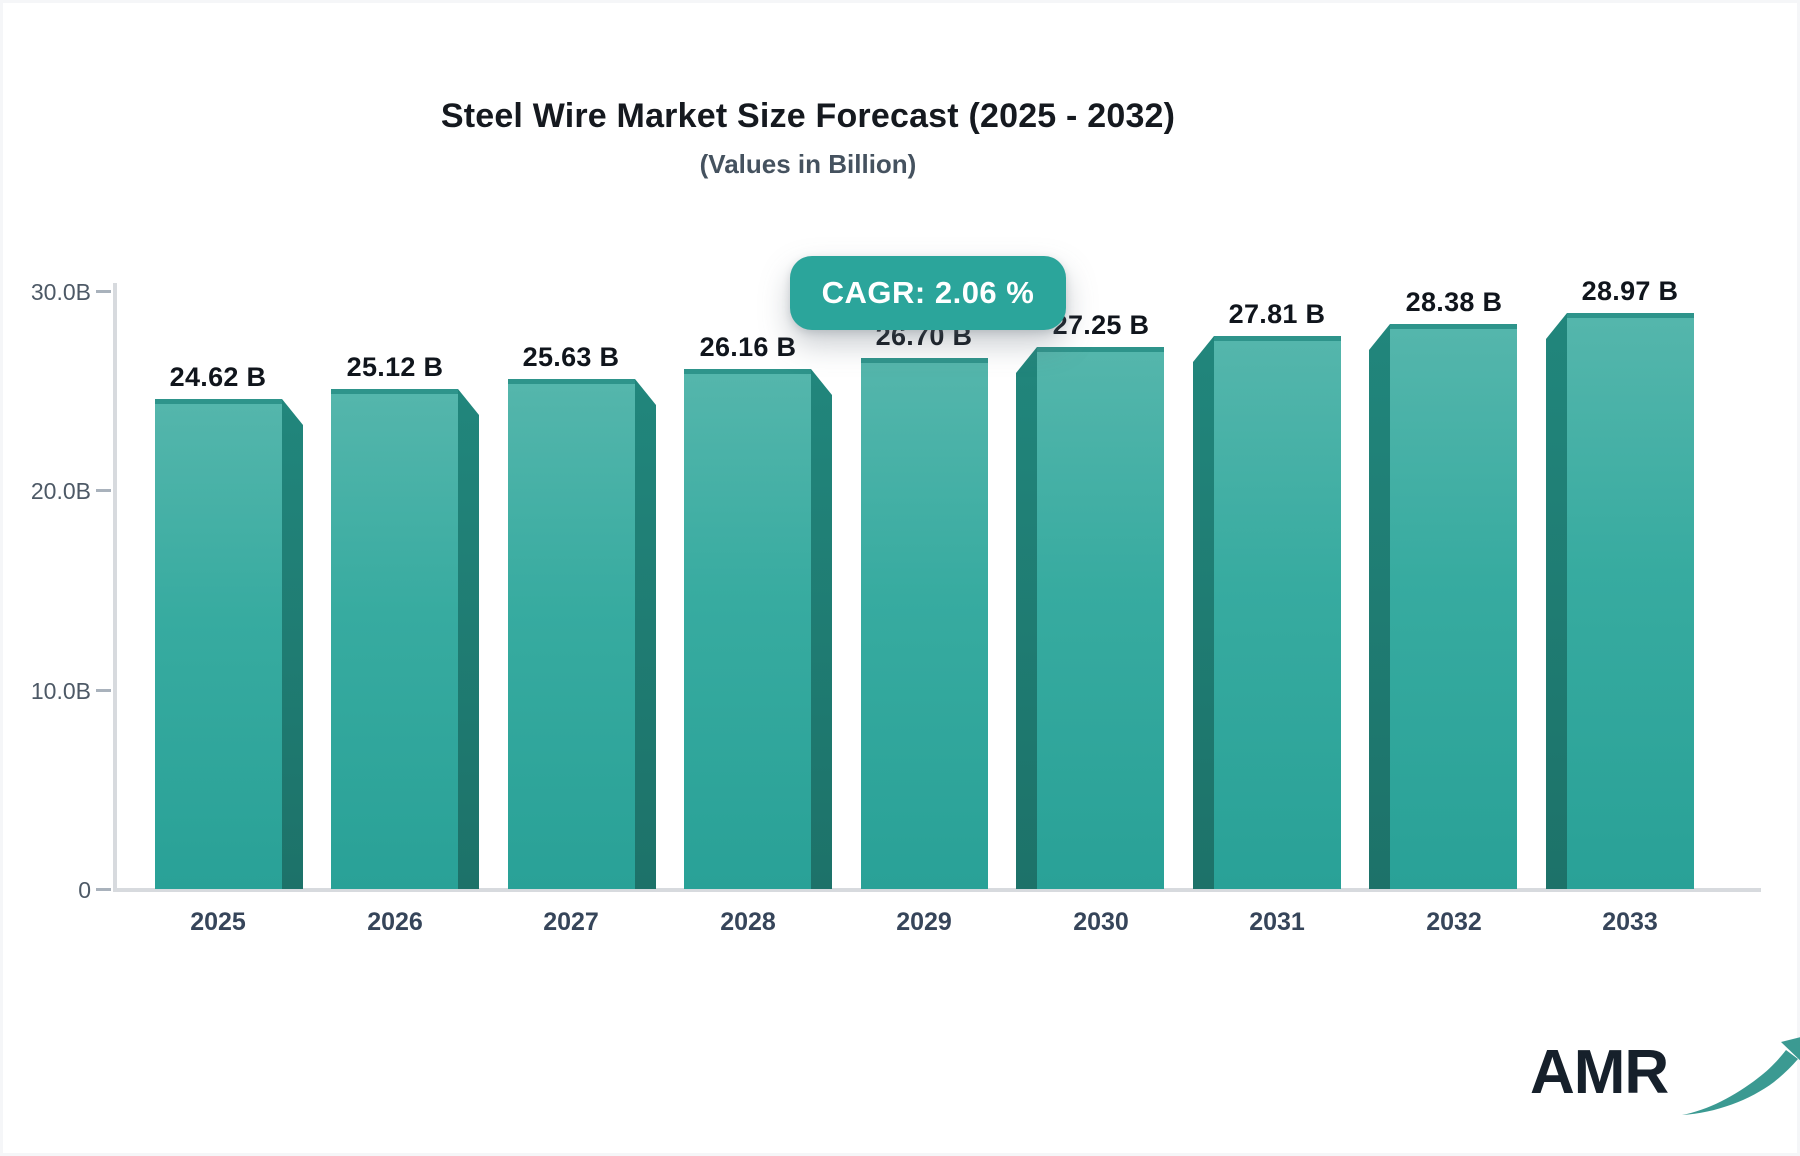 The width and height of the screenshot is (1800, 1156). Describe the element at coordinates (924, 922) in the screenshot. I see `x-tick-label-2029: 2029` at that location.